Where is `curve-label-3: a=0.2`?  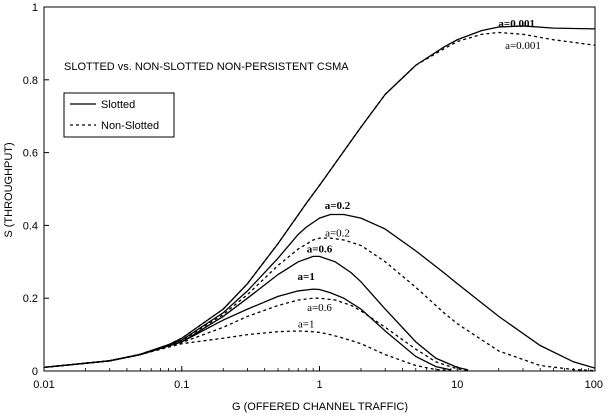 curve-label-3: a=0.2 is located at coordinates (337, 233).